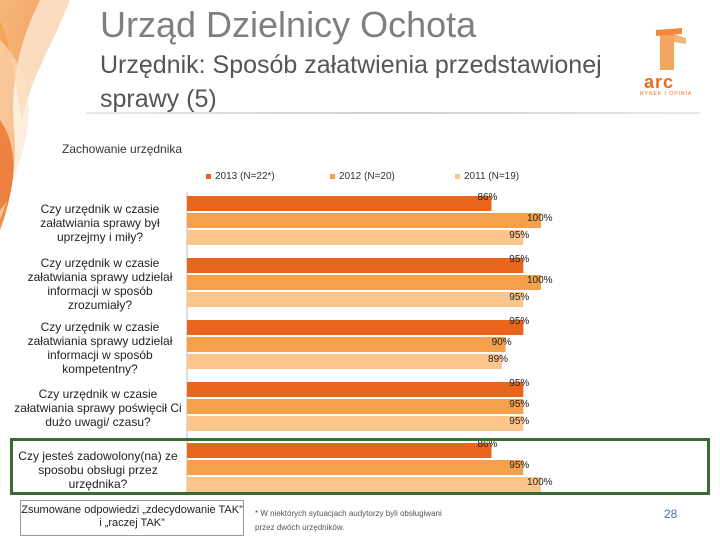 This screenshot has width=720, height=540. I want to click on bar-2011-cat1, so click(355, 237).